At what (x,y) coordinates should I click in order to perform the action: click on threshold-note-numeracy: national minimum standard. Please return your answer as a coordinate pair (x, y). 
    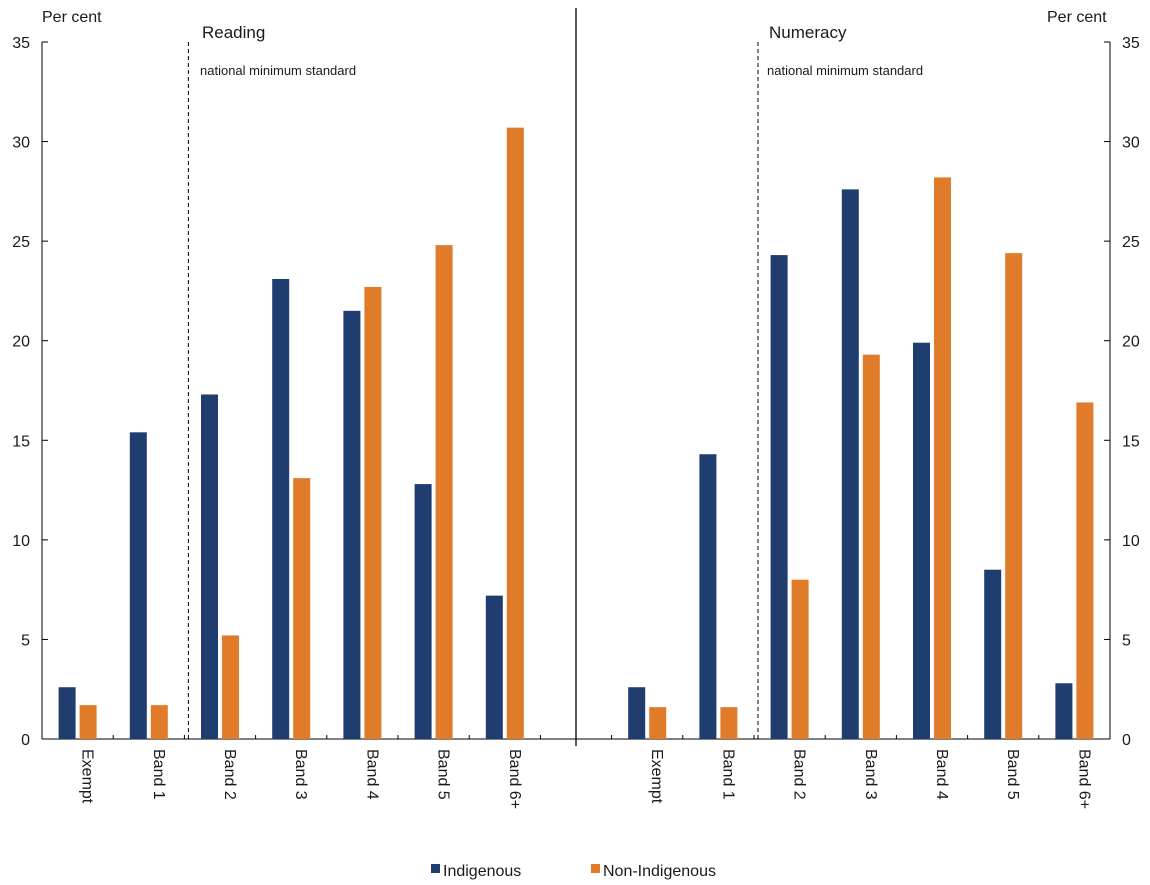
    Looking at the image, I should click on (845, 70).